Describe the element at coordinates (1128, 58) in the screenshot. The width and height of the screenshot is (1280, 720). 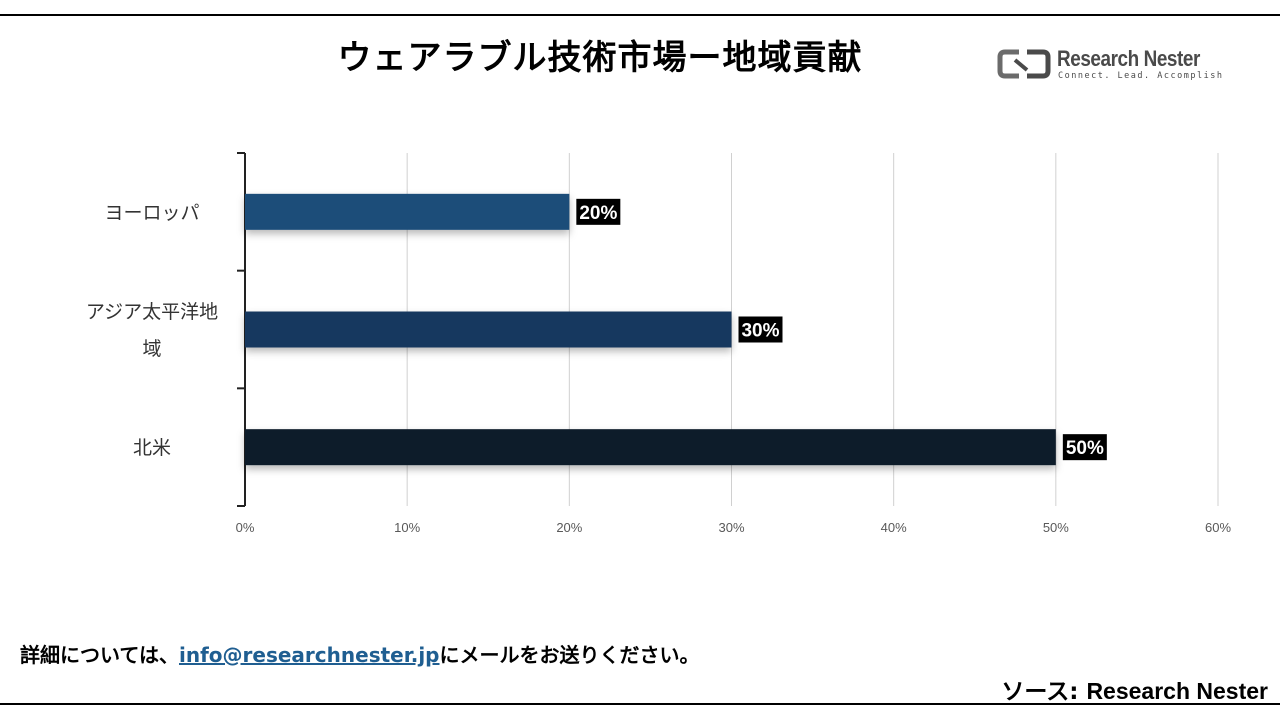
I see `logo-name: Research Nester` at that location.